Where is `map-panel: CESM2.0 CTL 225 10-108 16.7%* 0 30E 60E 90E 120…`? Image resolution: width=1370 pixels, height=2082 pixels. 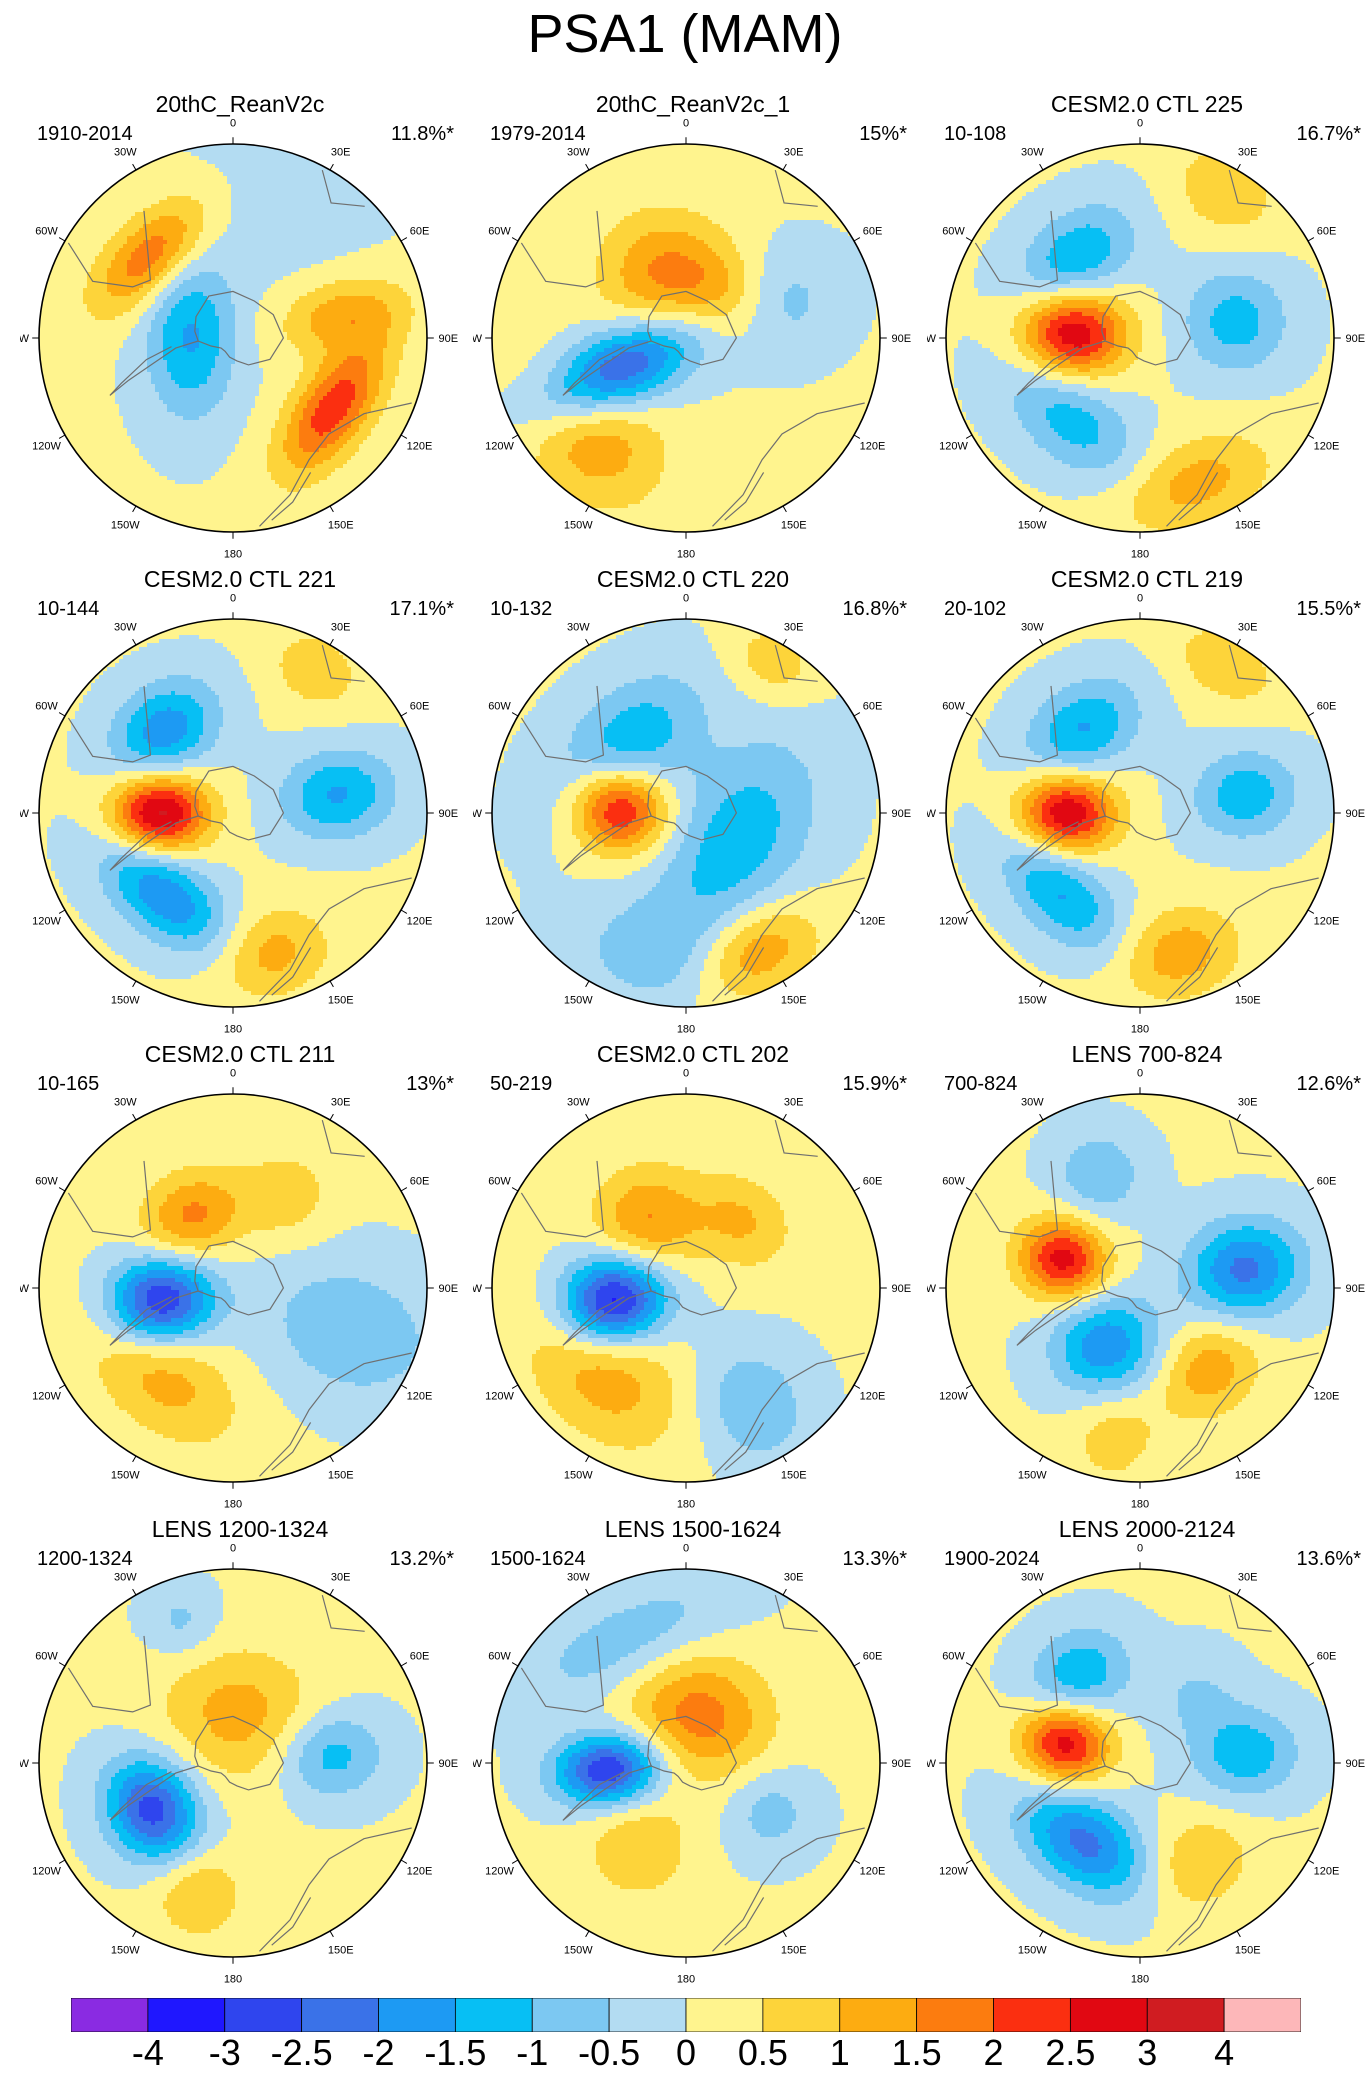 map-panel: CESM2.0 CTL 225 10-108 16.7%* 0 30E 60E 90E 120… is located at coordinates (1147, 325).